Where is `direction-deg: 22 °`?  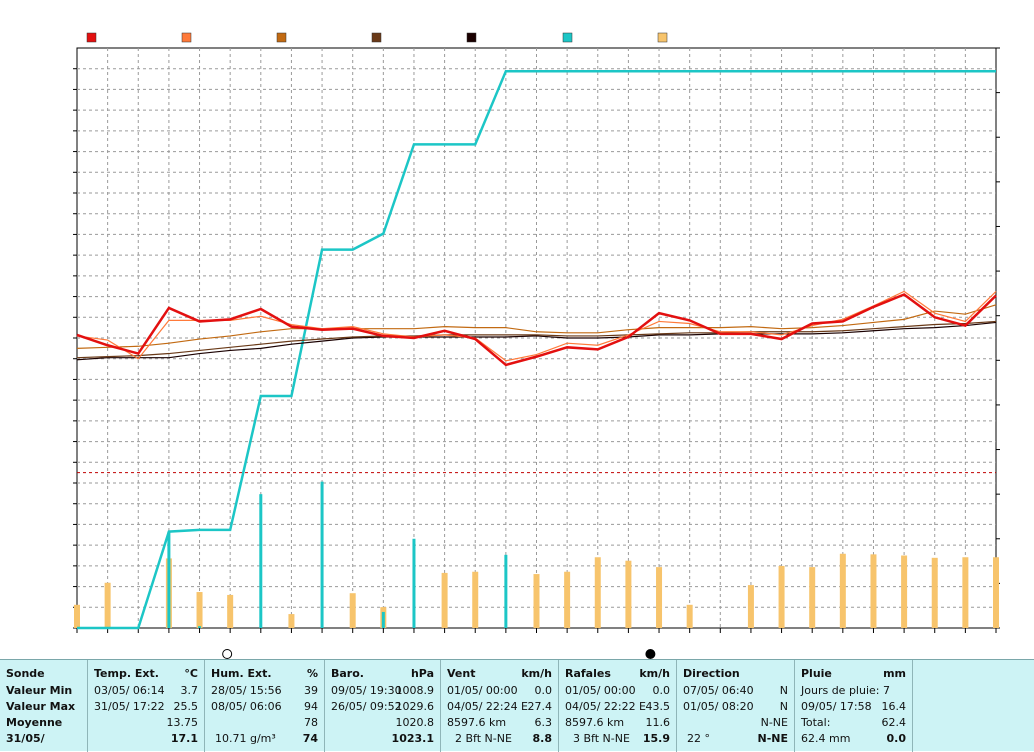 direction-deg: 22 ° is located at coordinates (698, 738).